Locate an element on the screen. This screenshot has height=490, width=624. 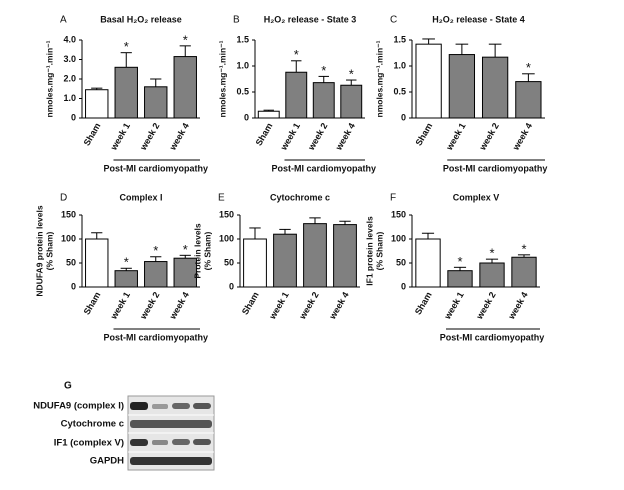
panel-letter: A is located at coordinates (63, 20).